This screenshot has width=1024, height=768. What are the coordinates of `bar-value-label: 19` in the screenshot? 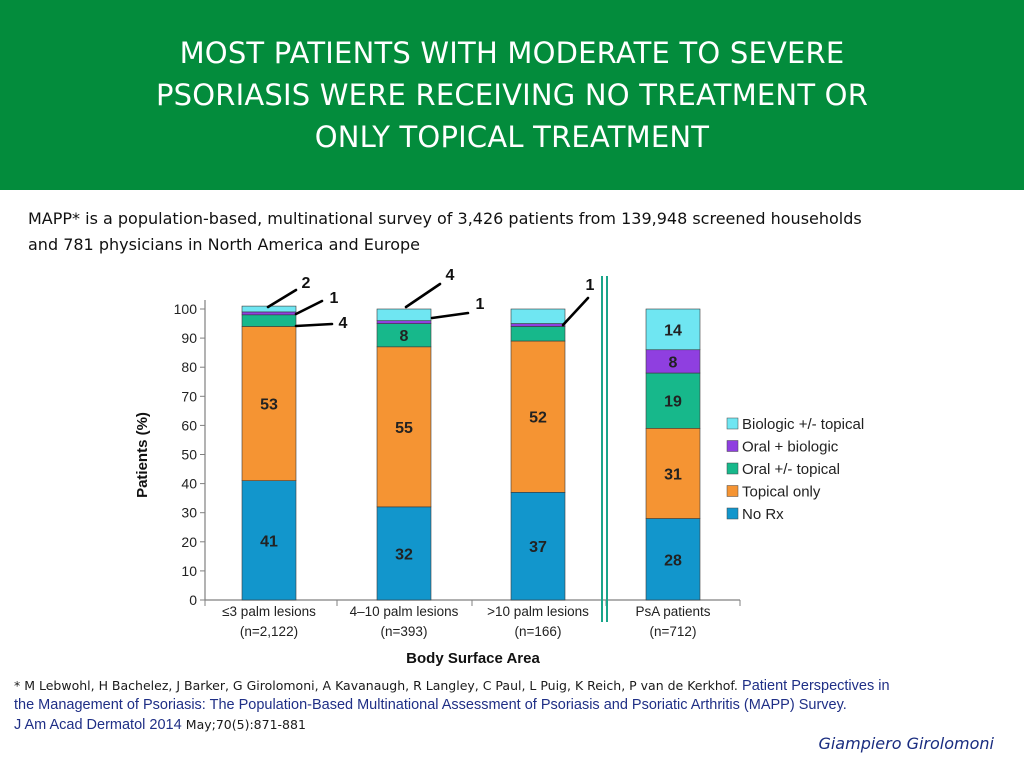 It's located at (673, 402).